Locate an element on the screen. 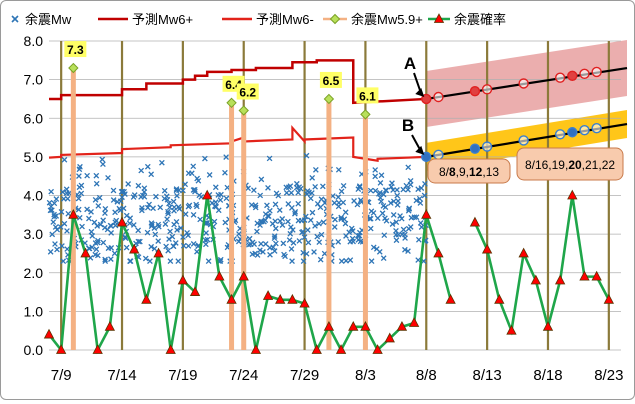 The height and width of the screenshot is (404, 635). legend-label: 予測Mw6+ is located at coordinates (162, 19).